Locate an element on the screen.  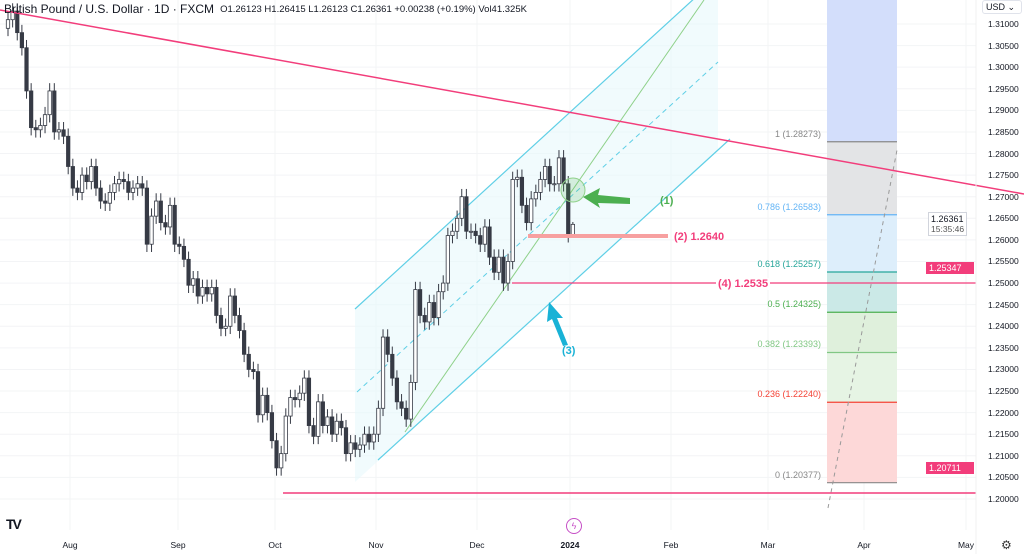
fib-level-label: 0.618 (1.25257) is located at coordinates (789, 263).